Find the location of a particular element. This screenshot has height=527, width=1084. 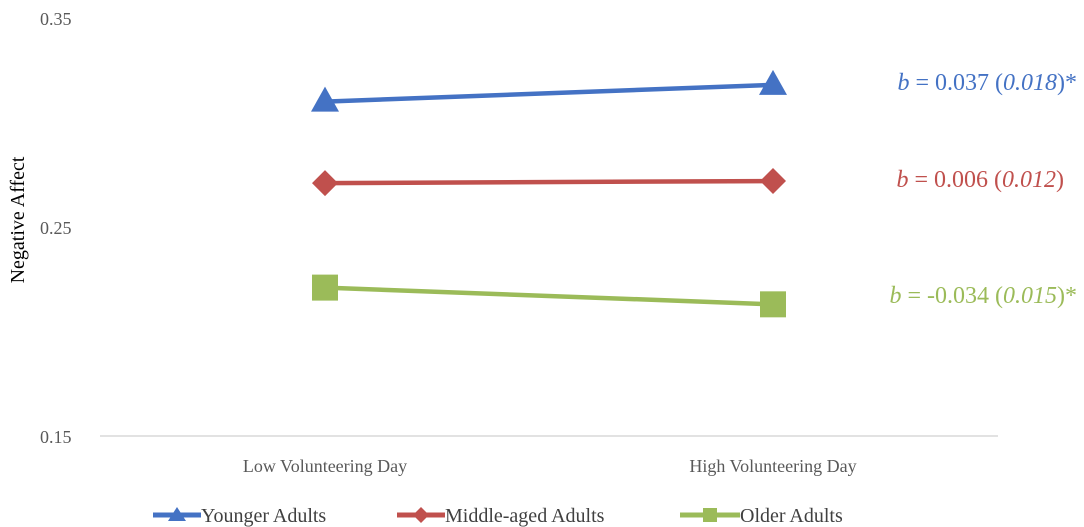

legend-square-icon is located at coordinates (710, 515).